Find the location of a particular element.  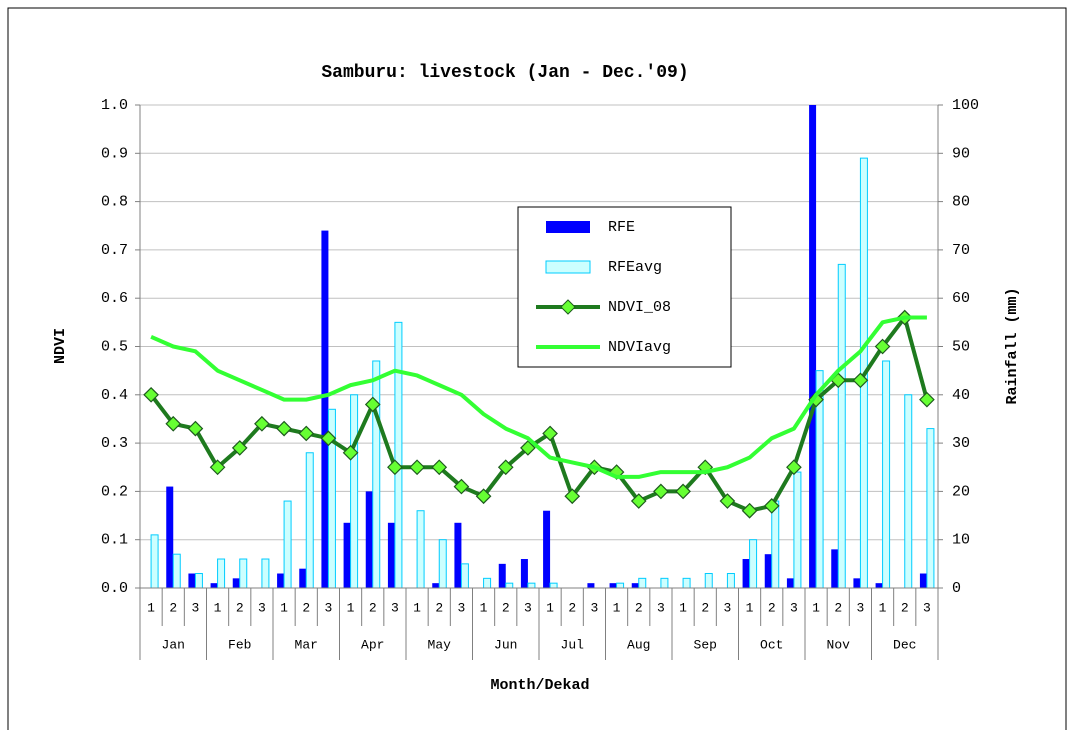

y-tick-label: 0.9 is located at coordinates (114, 153).